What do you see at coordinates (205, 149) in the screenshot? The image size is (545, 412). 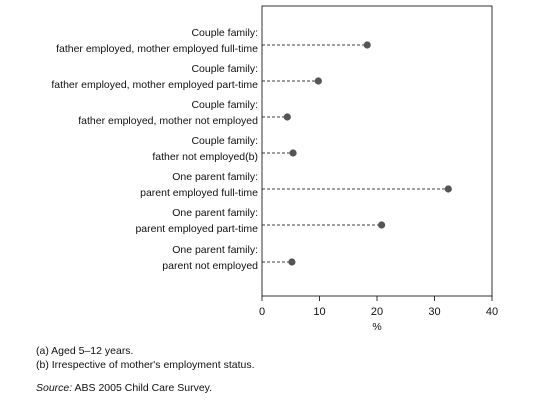 I see `category-label: Couple family: father not employed(b)` at bounding box center [205, 149].